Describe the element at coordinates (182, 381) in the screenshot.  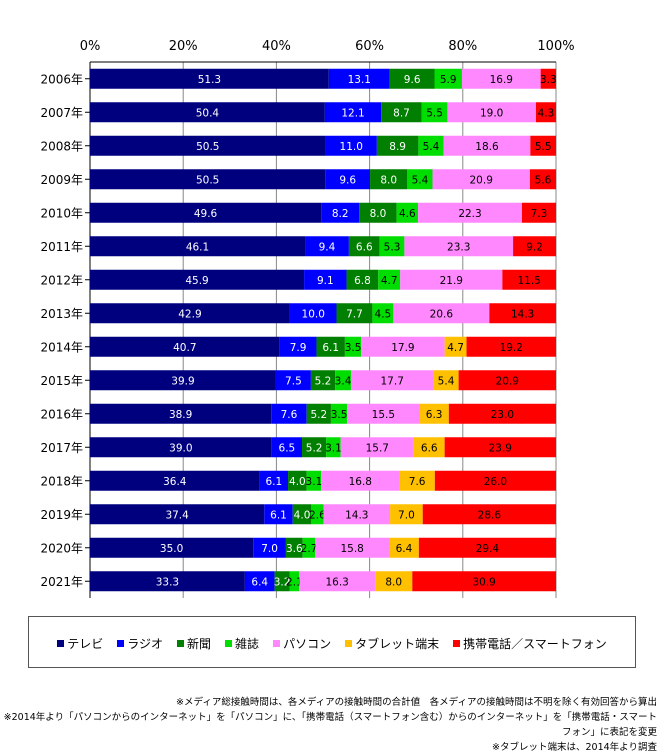
I see `data-label: 39.9` at that location.